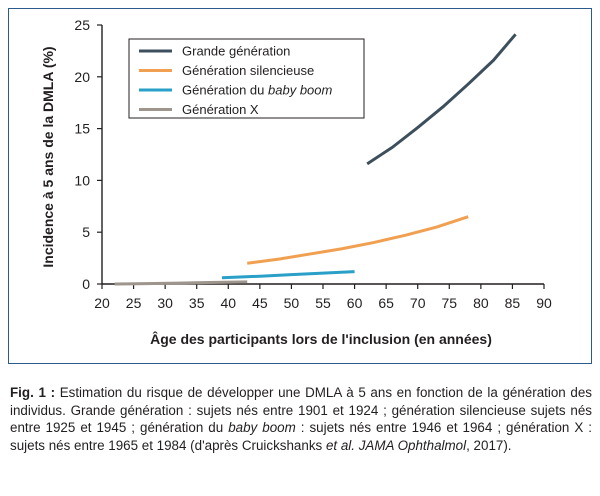 Image resolution: width=600 pixels, height=496 pixels. Describe the element at coordinates (262, 427) in the screenshot. I see `caption-italic: baby boom` at that location.